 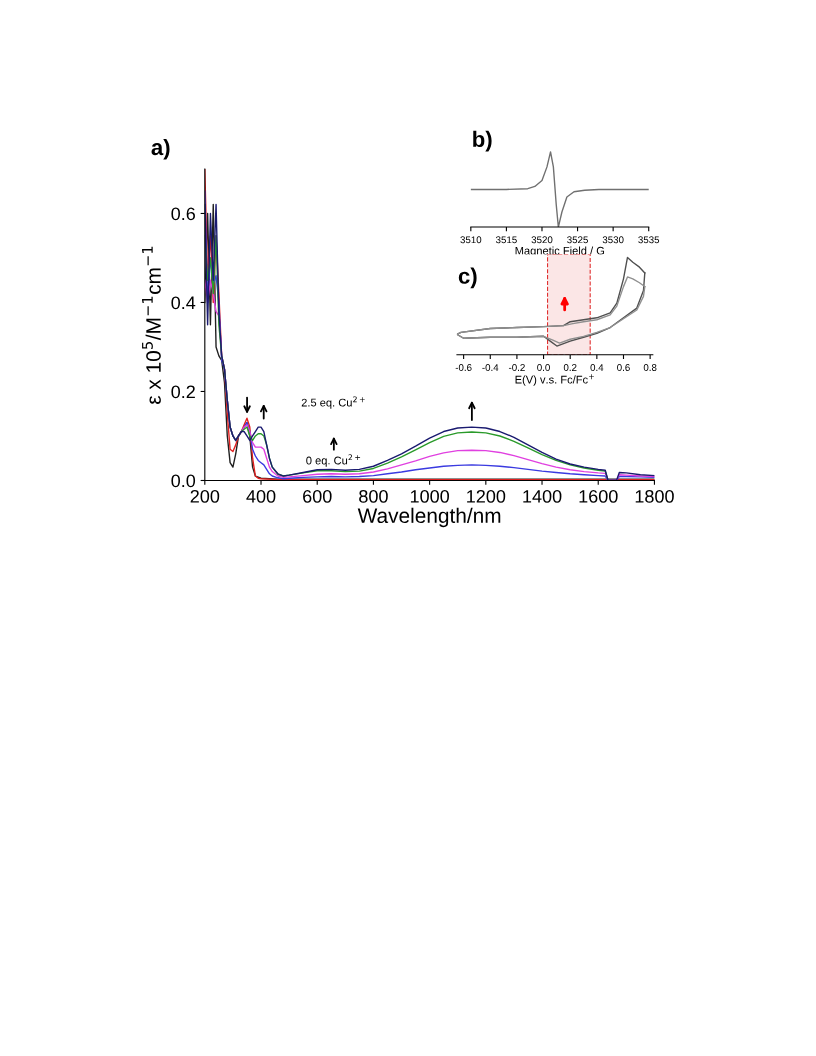 I want to click on x-tick-label: 0.8, so click(x=650, y=367).